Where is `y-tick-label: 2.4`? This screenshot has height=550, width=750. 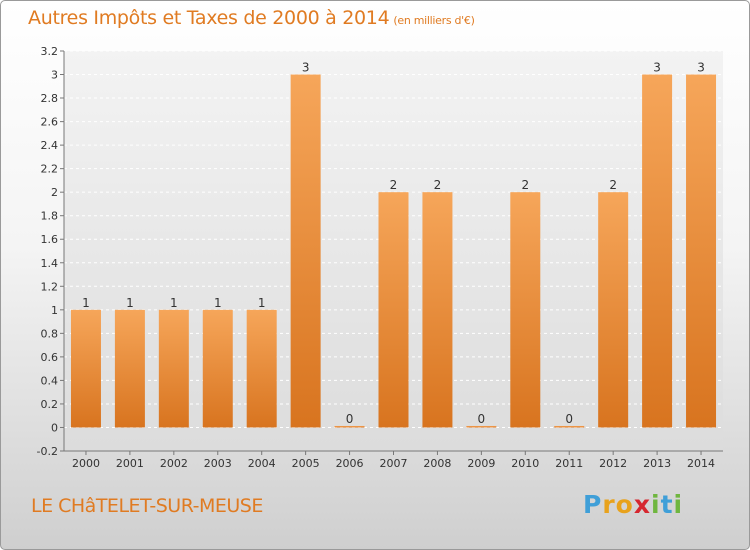
y-tick-label: 2.4 is located at coordinates (50, 145).